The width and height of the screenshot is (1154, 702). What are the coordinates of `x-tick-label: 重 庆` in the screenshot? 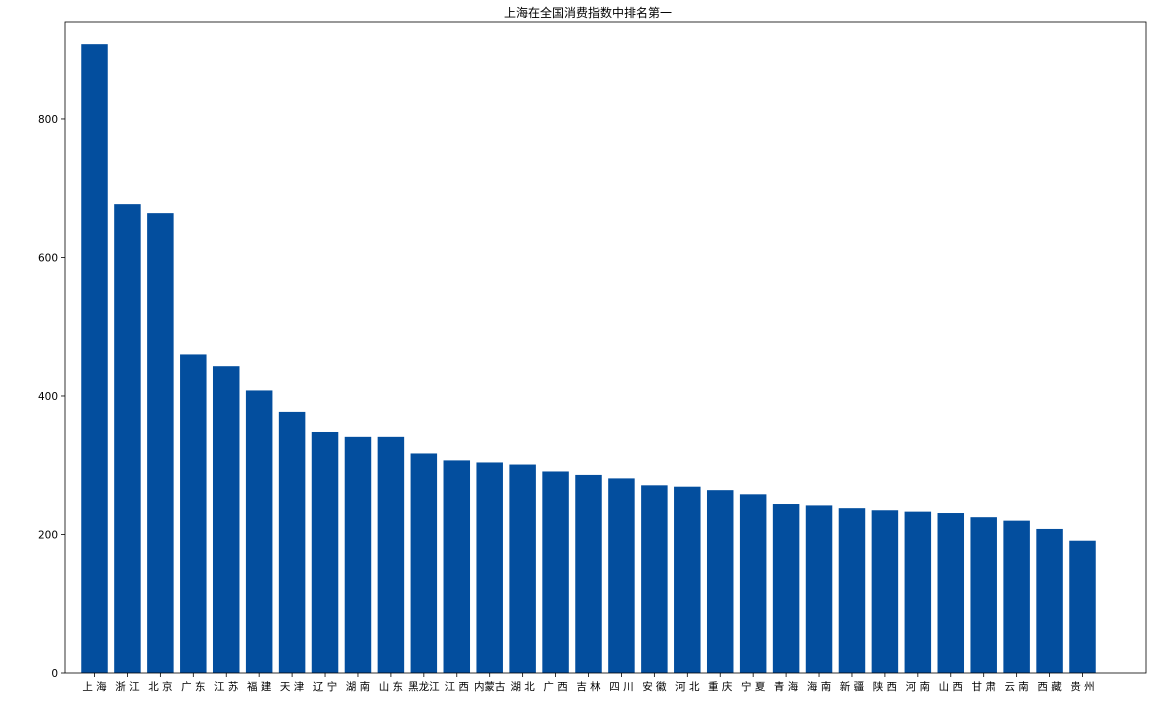 It's located at (720, 686).